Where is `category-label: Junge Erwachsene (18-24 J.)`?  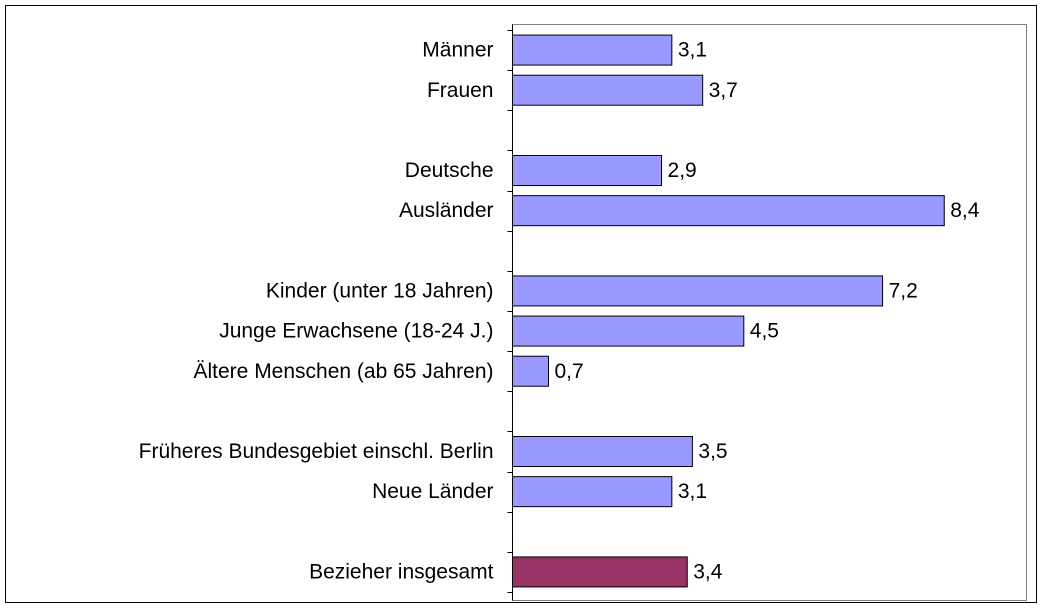
category-label: Junge Erwachsene (18-24 J.) is located at coordinates (356, 331).